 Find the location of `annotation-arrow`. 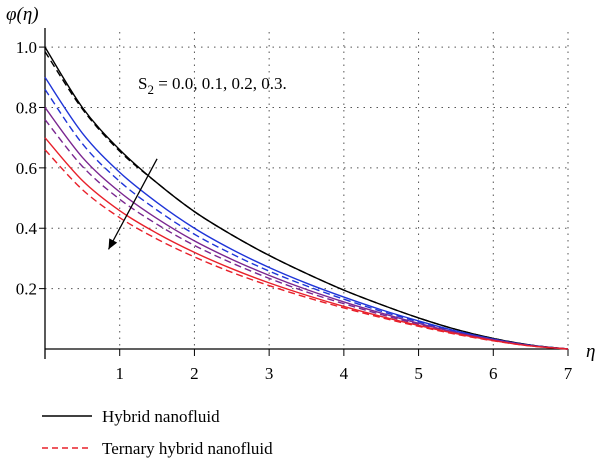

annotation-arrow is located at coordinates (132, 204).